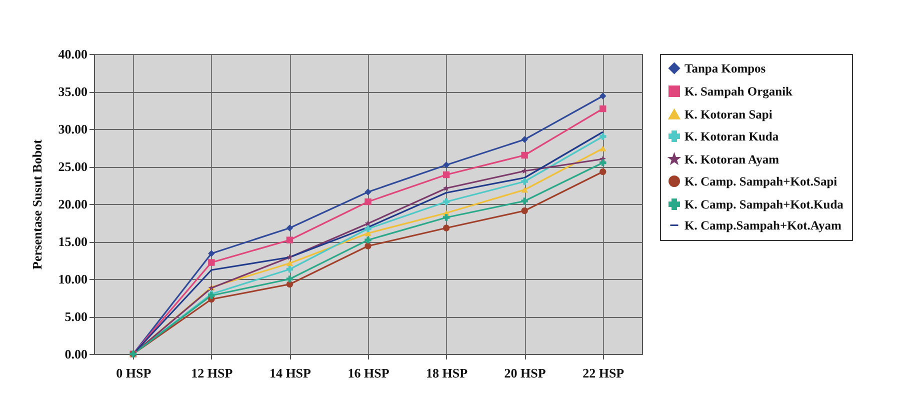 Image resolution: width=919 pixels, height=410 pixels. What do you see at coordinates (525, 373) in the screenshot?
I see `x-tick-label: 20 HSP` at bounding box center [525, 373].